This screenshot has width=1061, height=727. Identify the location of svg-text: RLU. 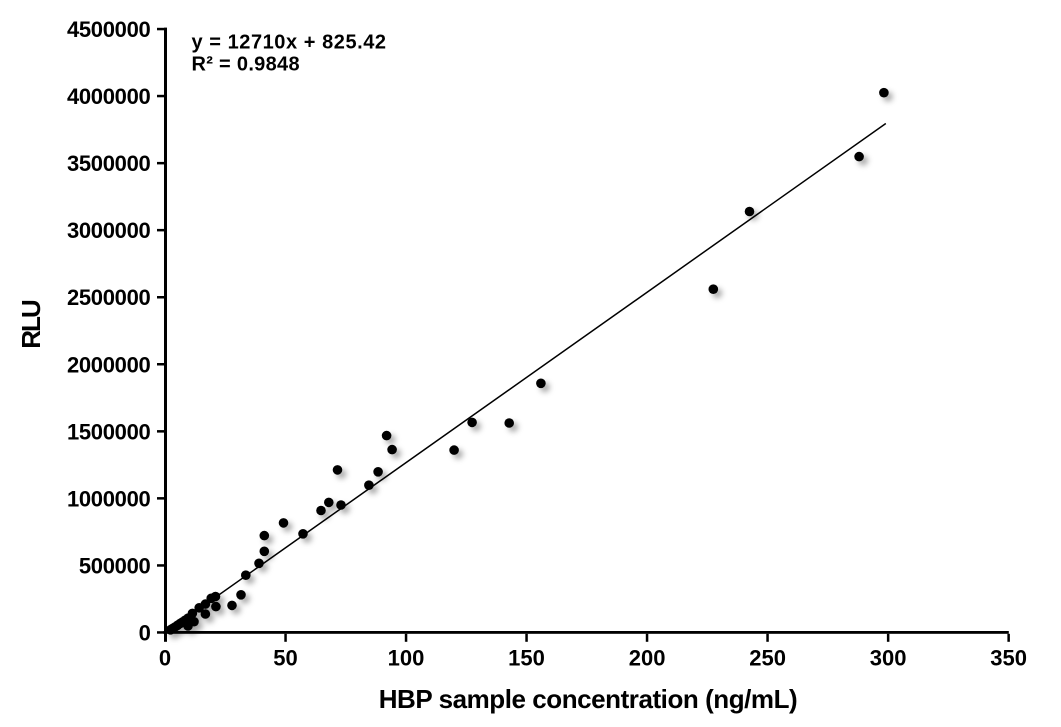
(31, 324).